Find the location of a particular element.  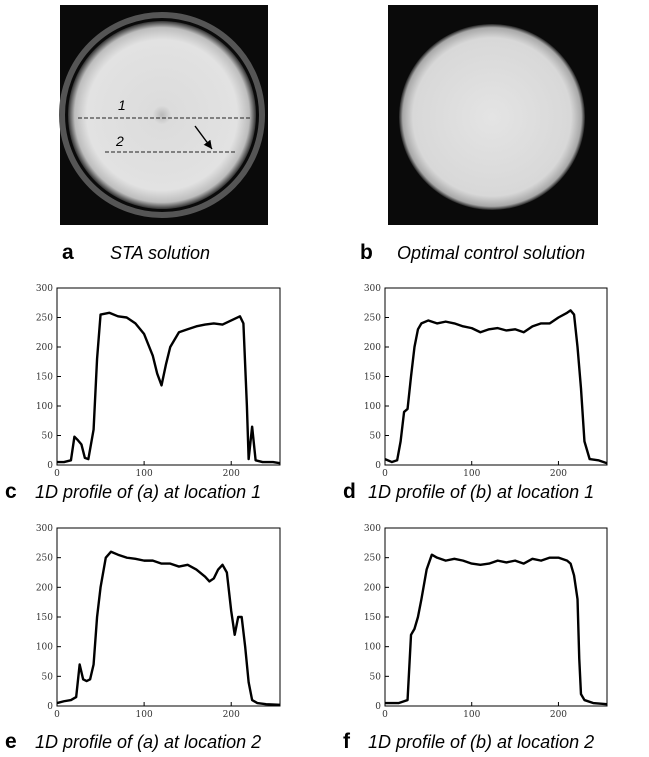

image-b is located at coordinates (493, 115).